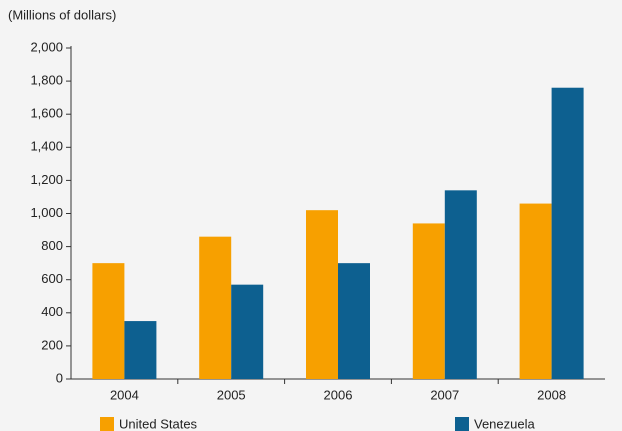  What do you see at coordinates (46, 46) in the screenshot?
I see `y-tick-label: 2,000` at bounding box center [46, 46].